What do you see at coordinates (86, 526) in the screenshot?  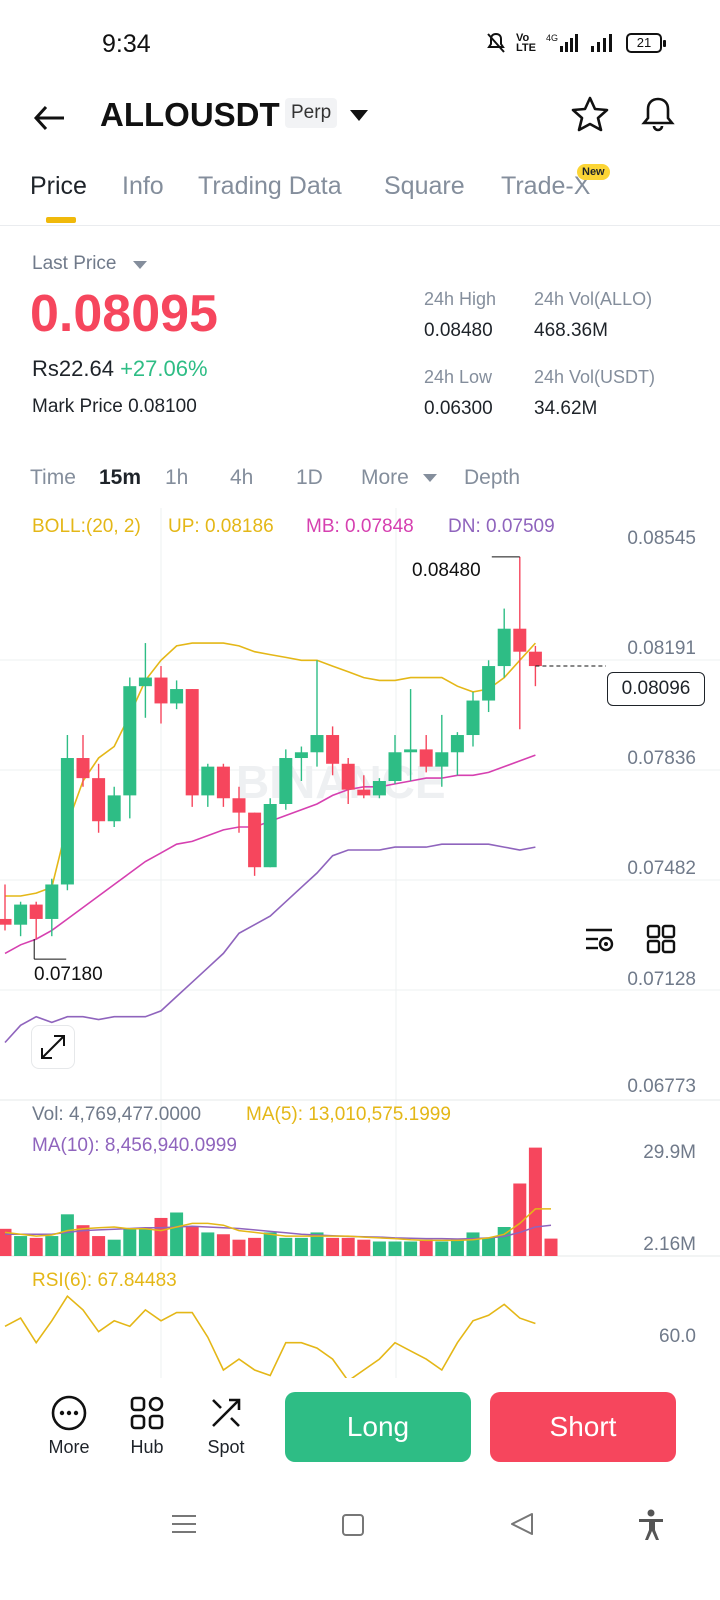 I see `boll-label: BOLL:(20, 2)` at bounding box center [86, 526].